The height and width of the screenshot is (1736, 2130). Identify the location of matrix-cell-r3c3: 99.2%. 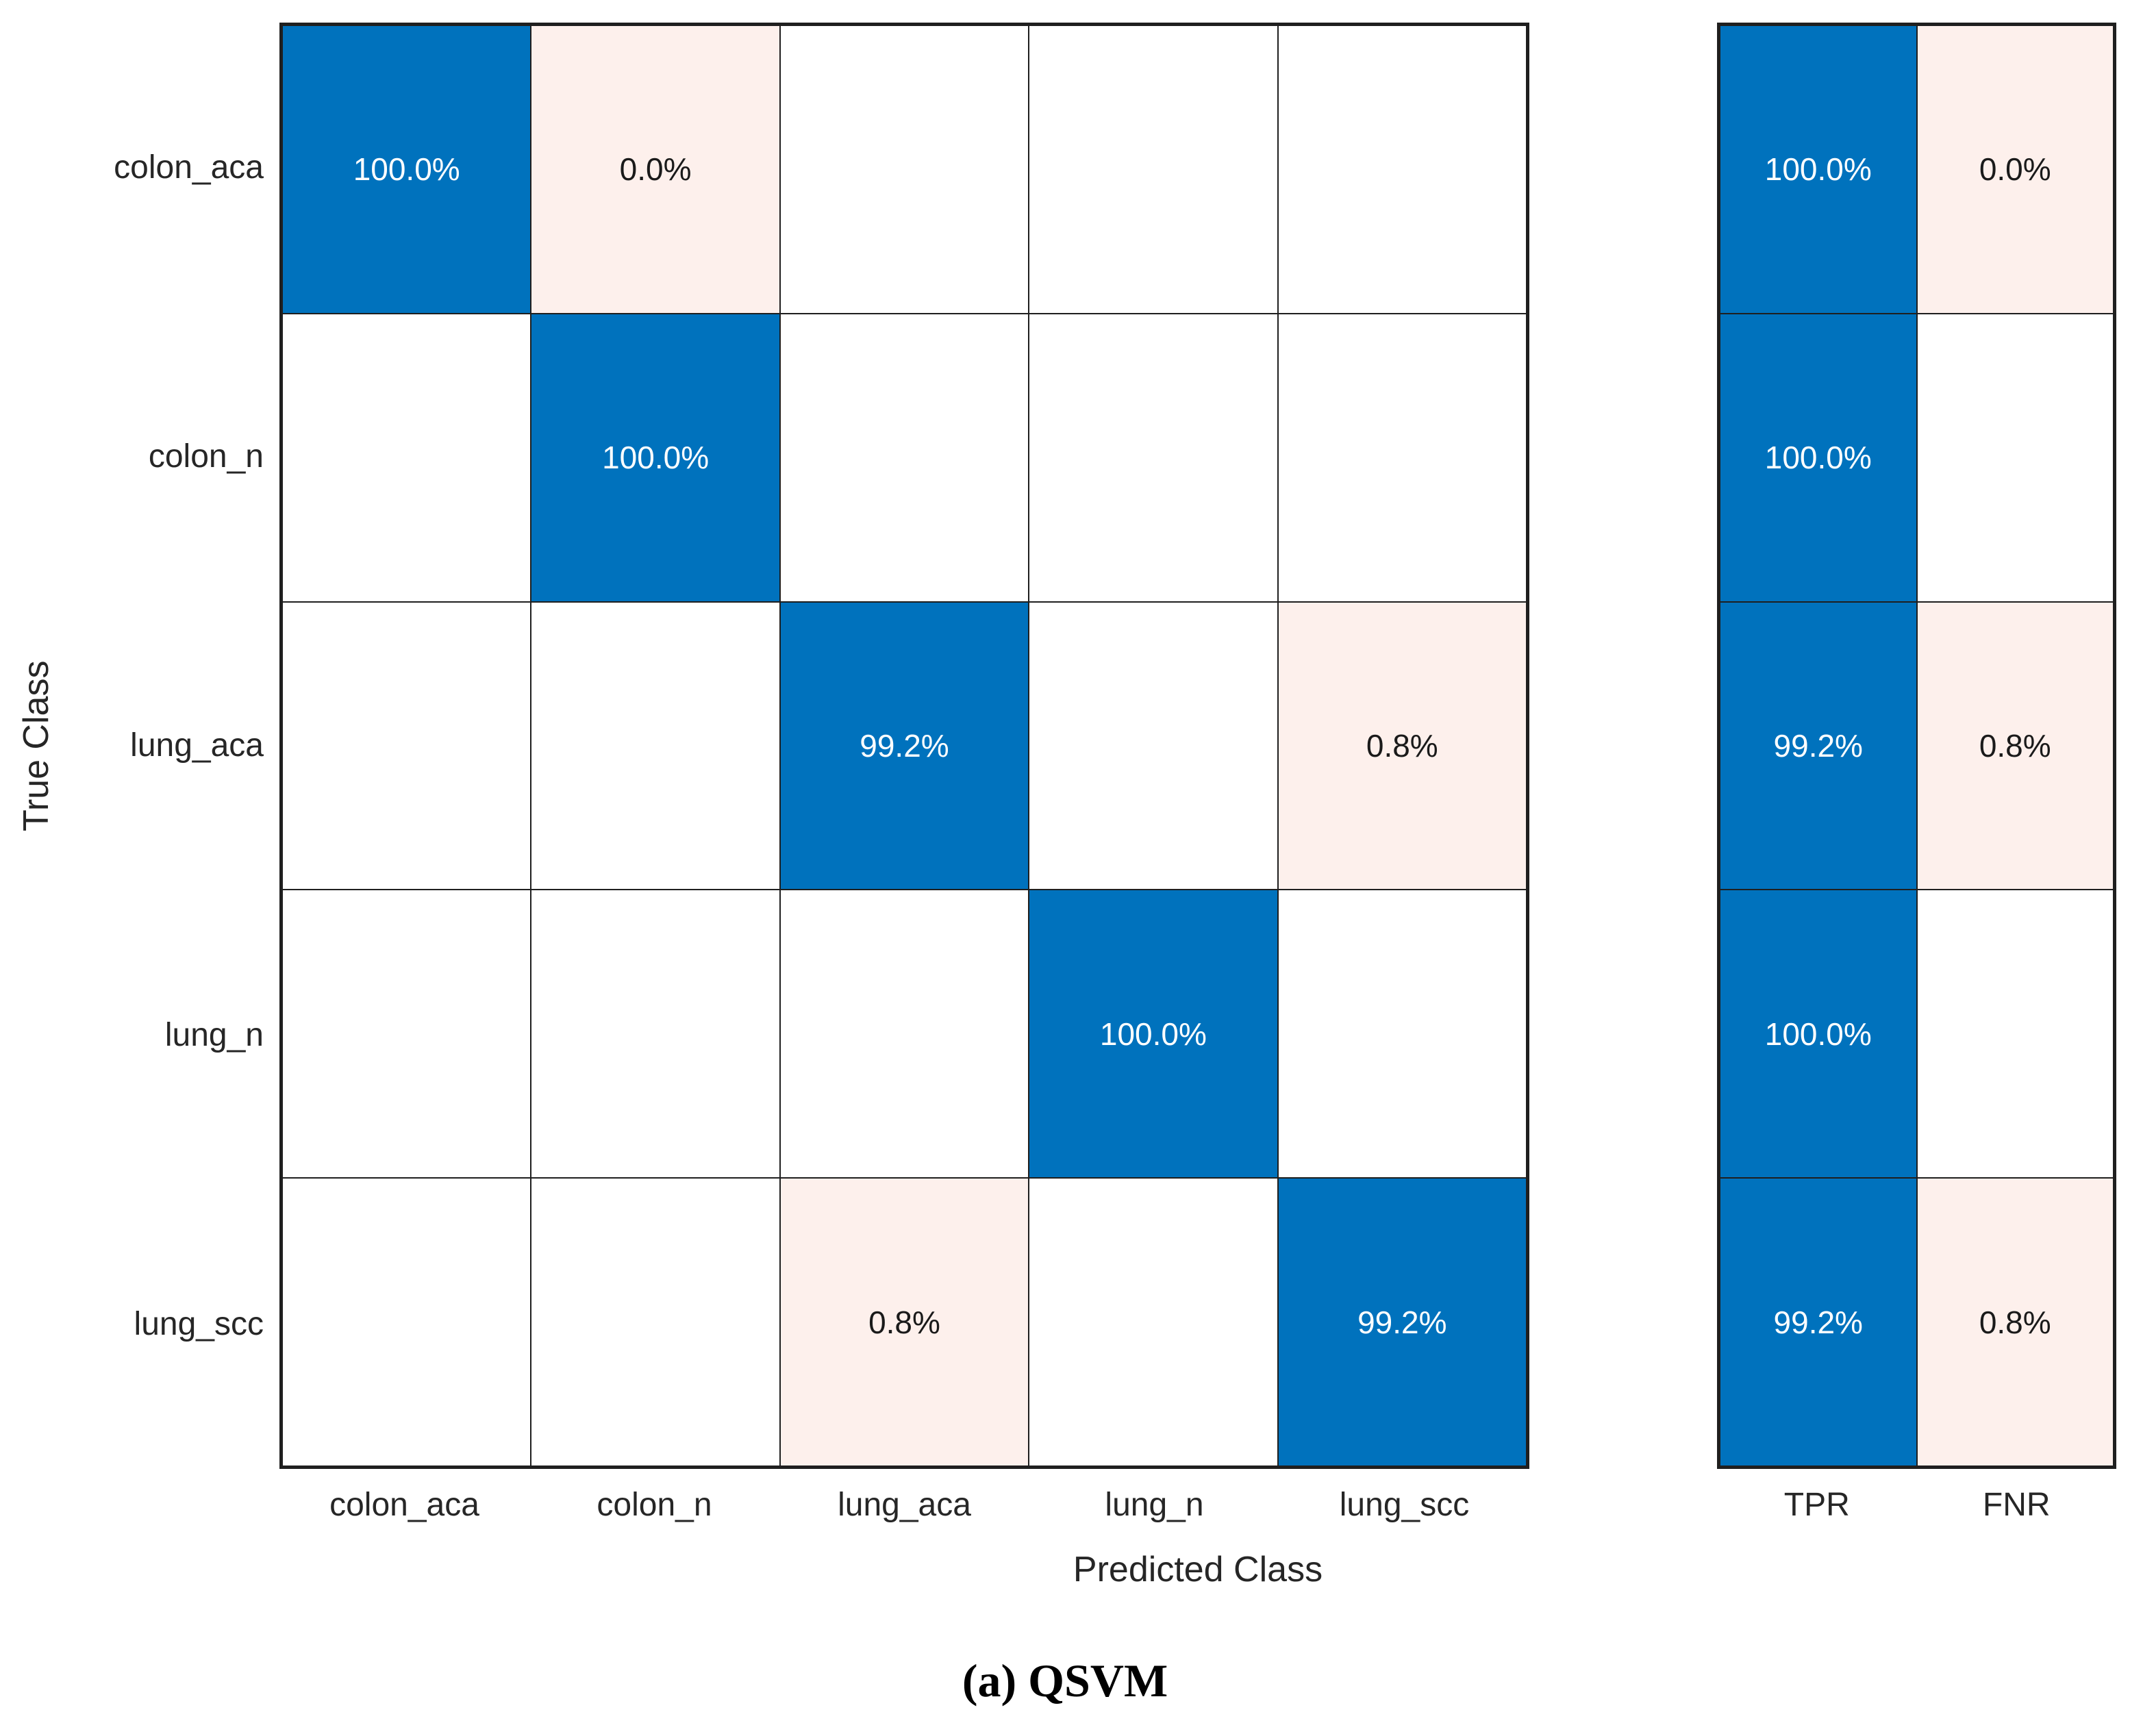
(904, 745).